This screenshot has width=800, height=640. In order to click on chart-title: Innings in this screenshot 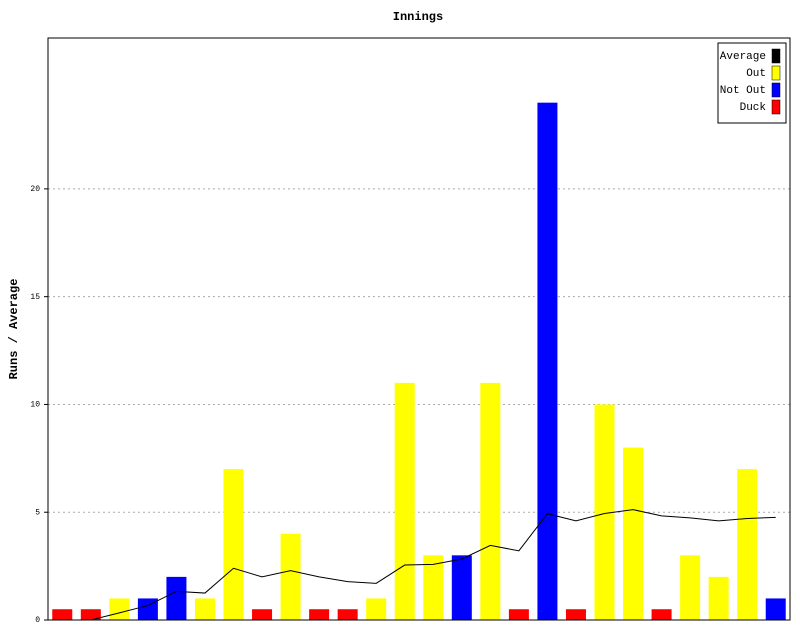, I will do `click(418, 17)`.